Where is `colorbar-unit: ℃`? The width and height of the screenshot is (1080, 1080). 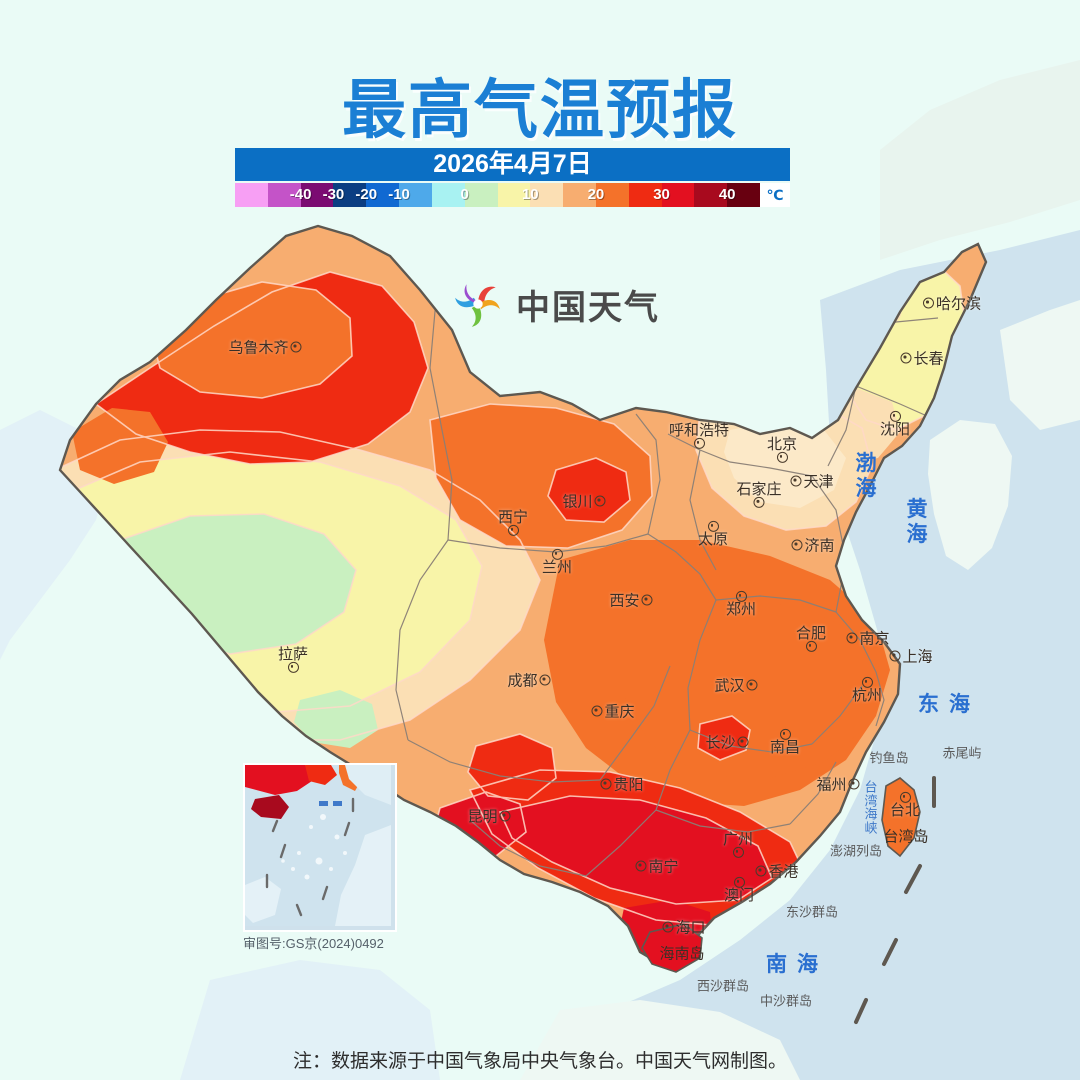
colorbar-unit: ℃ is located at coordinates (775, 195).